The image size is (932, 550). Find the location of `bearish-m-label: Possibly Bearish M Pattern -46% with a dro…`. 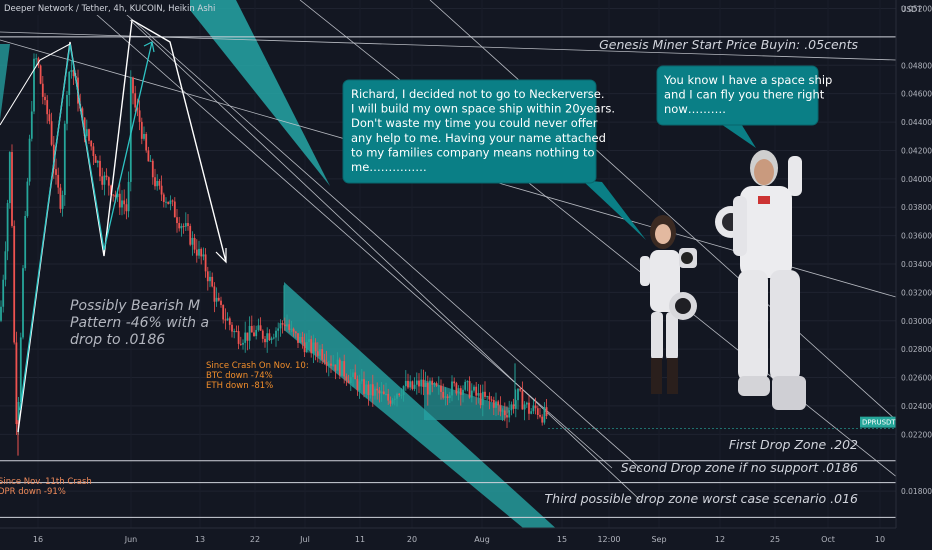

bearish-m-label: Possibly Bearish M Pattern -46% with a dro… is located at coordinates (139, 323).